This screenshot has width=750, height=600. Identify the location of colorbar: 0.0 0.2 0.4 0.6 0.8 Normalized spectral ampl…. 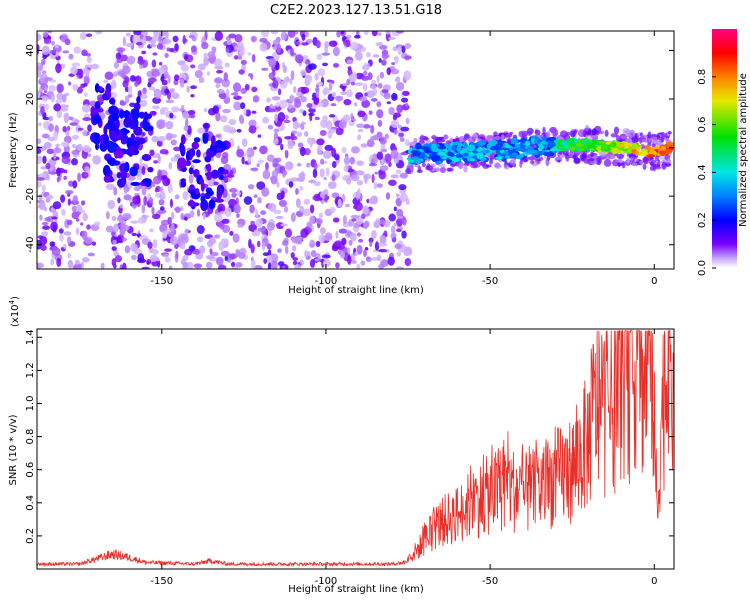
(723, 152).